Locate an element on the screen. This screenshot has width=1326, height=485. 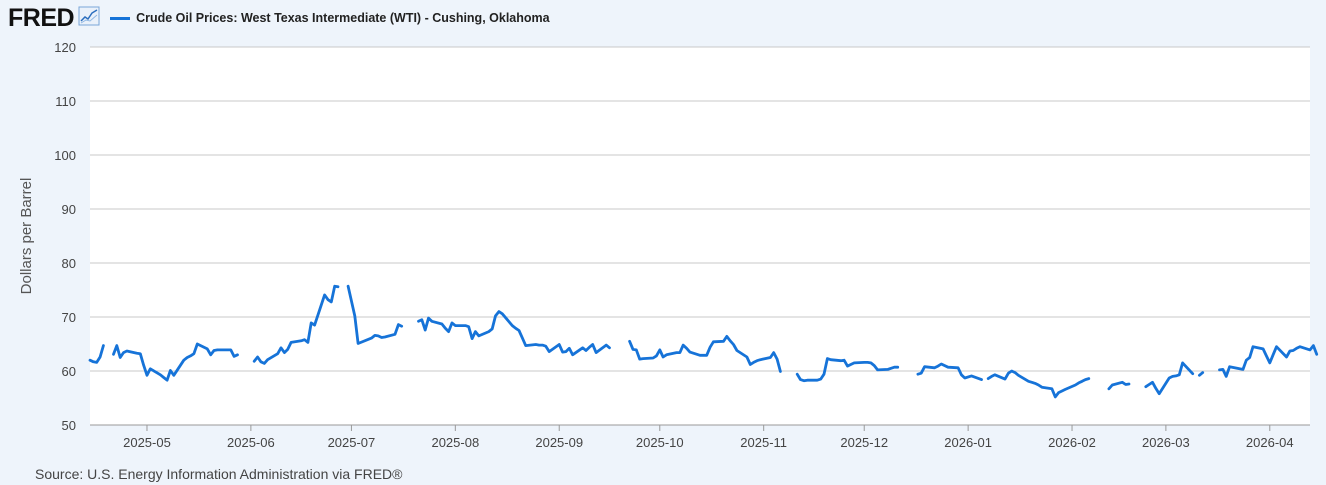
y-tick-label: 120 is located at coordinates (65, 47).